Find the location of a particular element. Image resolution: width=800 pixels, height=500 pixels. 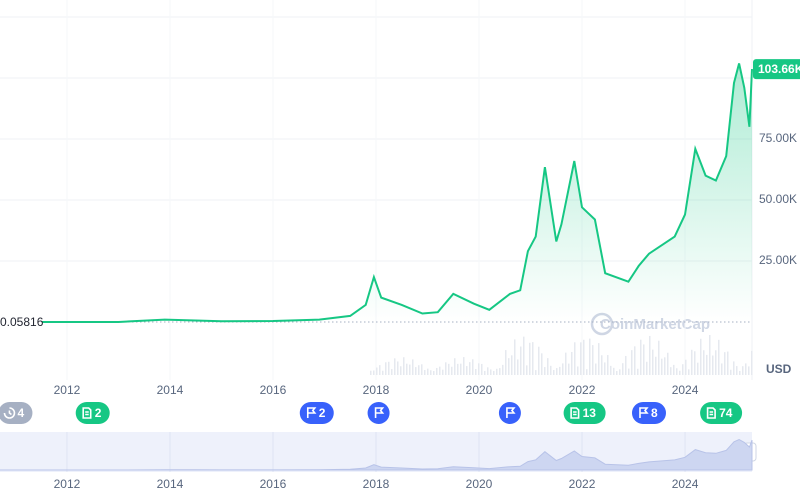

event-badge: 13 is located at coordinates (584, 413).